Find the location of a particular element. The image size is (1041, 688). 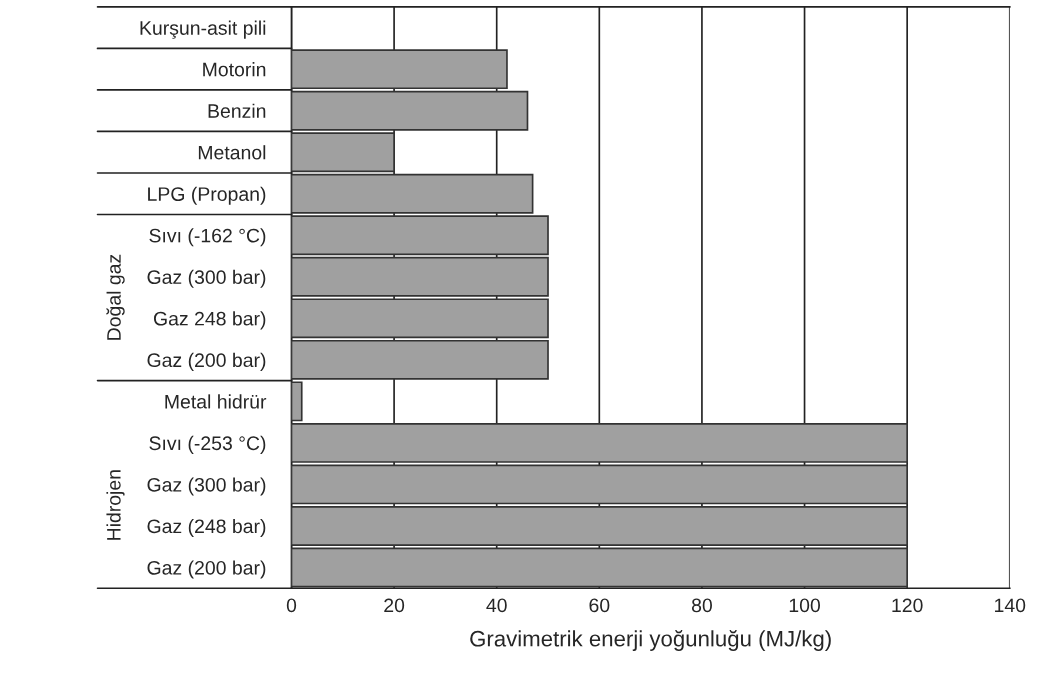

y-tick-label: Metanol is located at coordinates (232, 152).